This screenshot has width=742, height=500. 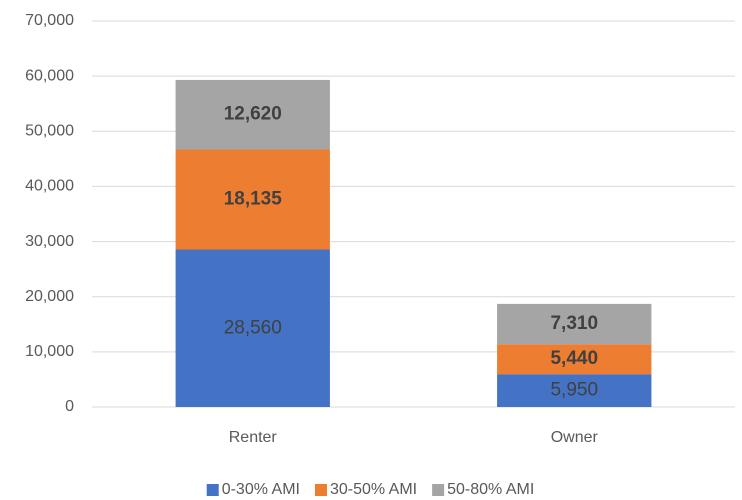 What do you see at coordinates (49, 186) in the screenshot?
I see `y-tick-label: 40,000` at bounding box center [49, 186].